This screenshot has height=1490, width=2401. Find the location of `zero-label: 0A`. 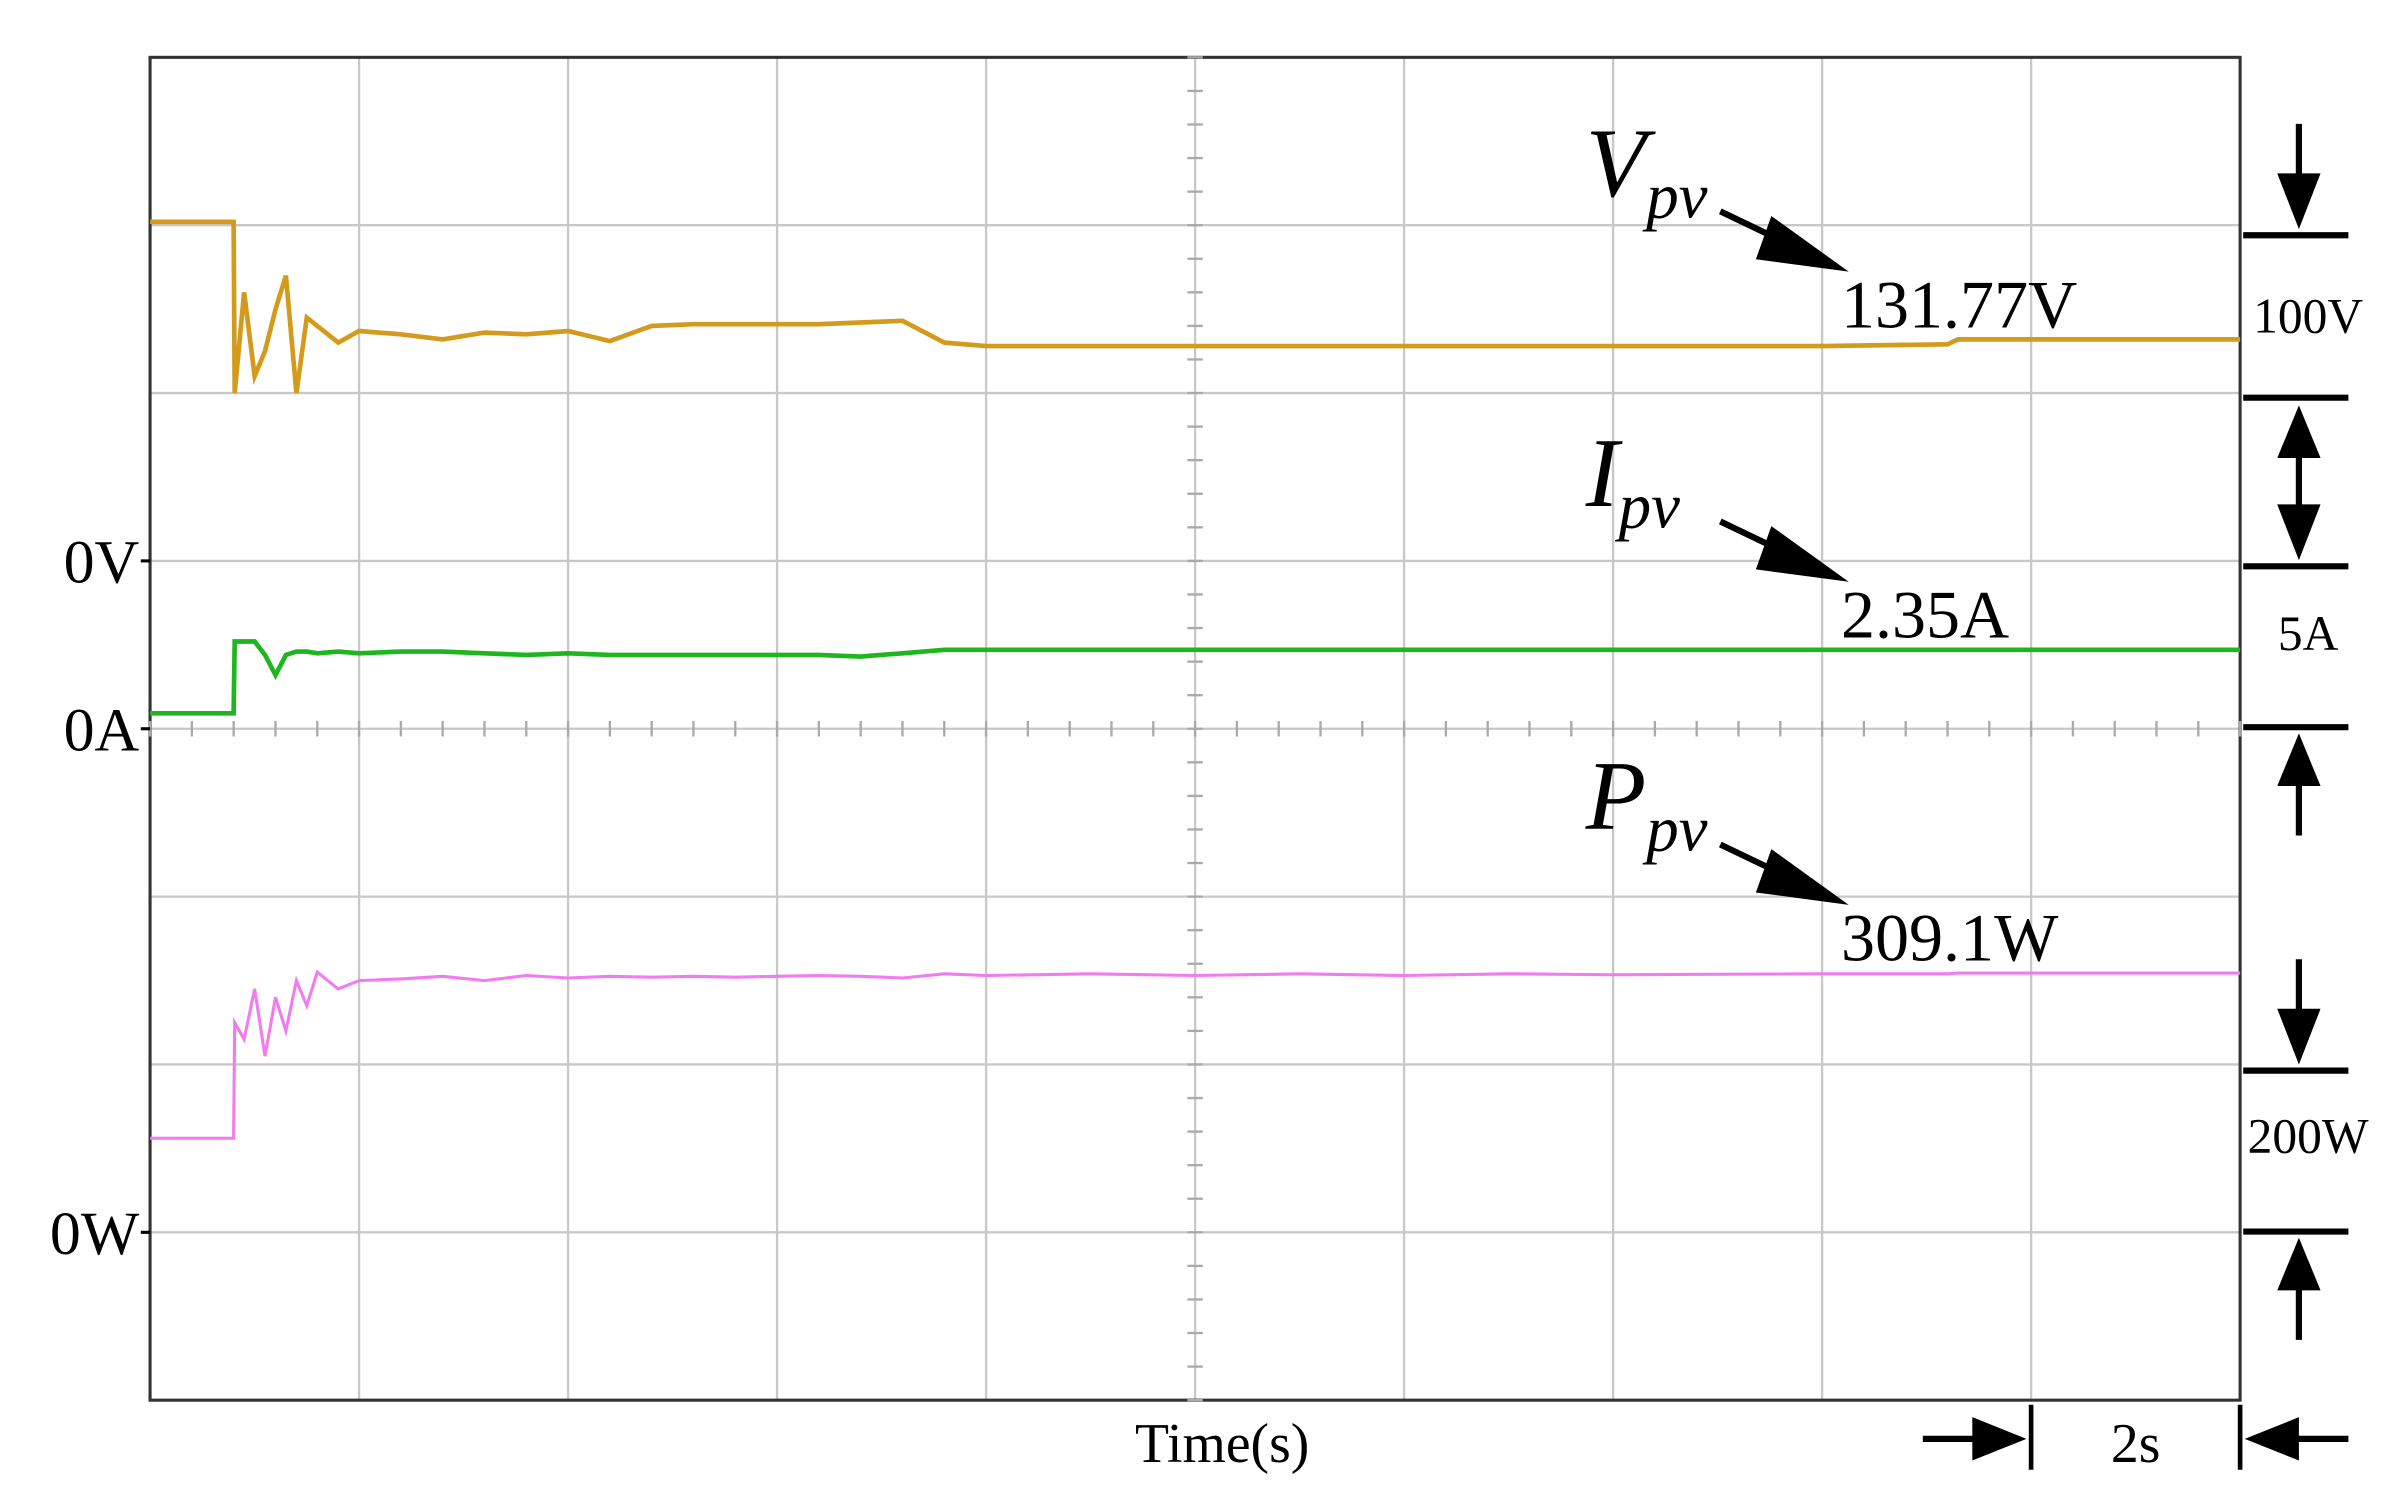

zero-label: 0A is located at coordinates (102, 730).